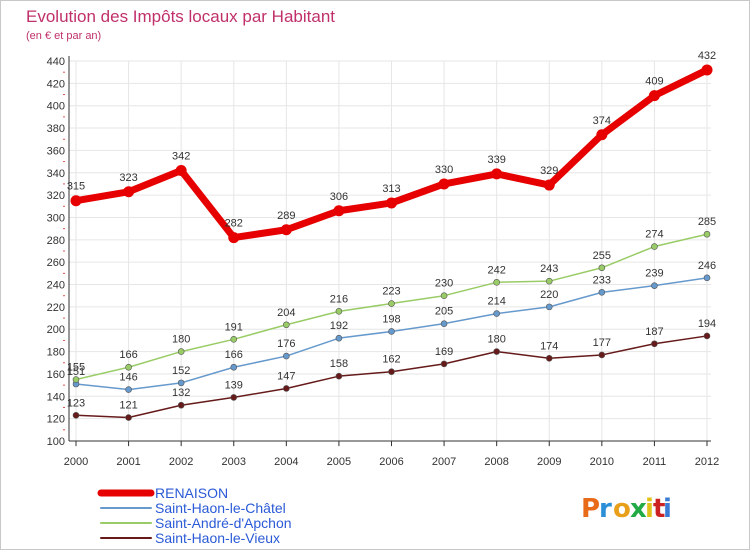 The image size is (750, 551). Describe the element at coordinates (76, 372) in the screenshot. I see `data-label: 151` at that location.